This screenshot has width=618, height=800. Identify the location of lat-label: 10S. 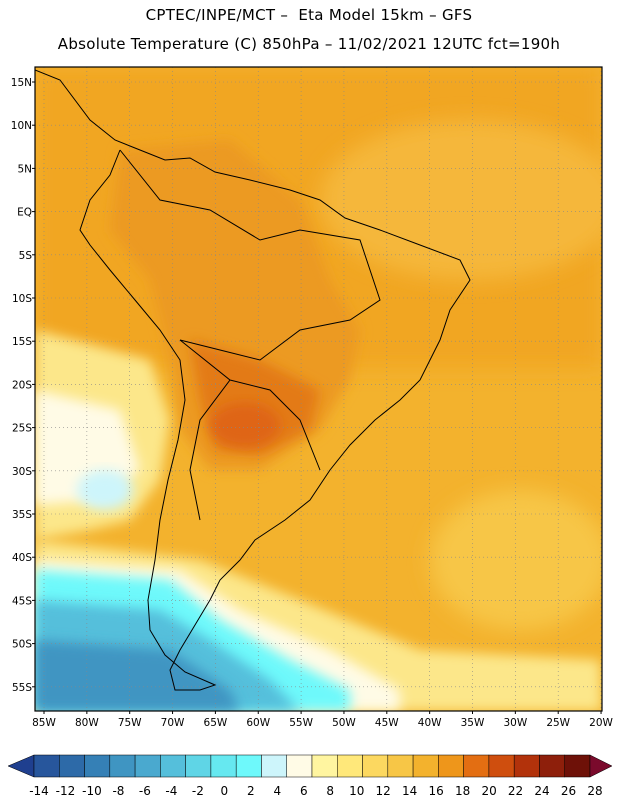
(22, 299).